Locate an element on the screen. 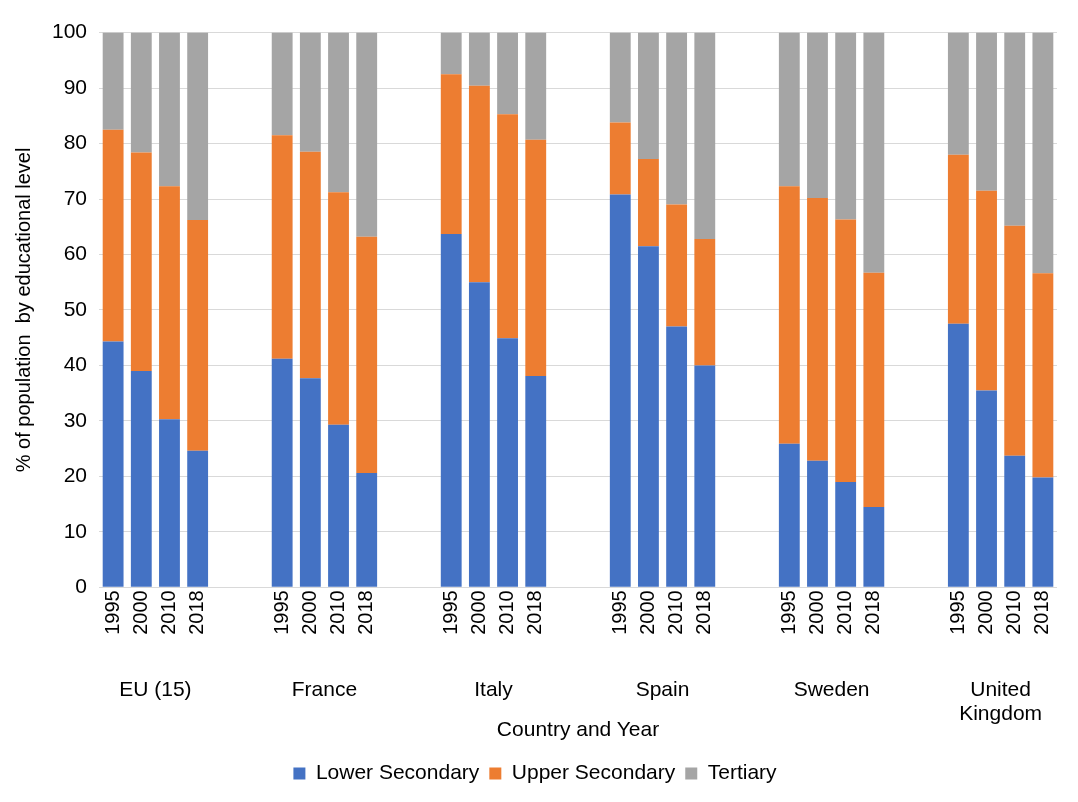 The height and width of the screenshot is (802, 1078). x-axis-title: Country and Year is located at coordinates (578, 729).